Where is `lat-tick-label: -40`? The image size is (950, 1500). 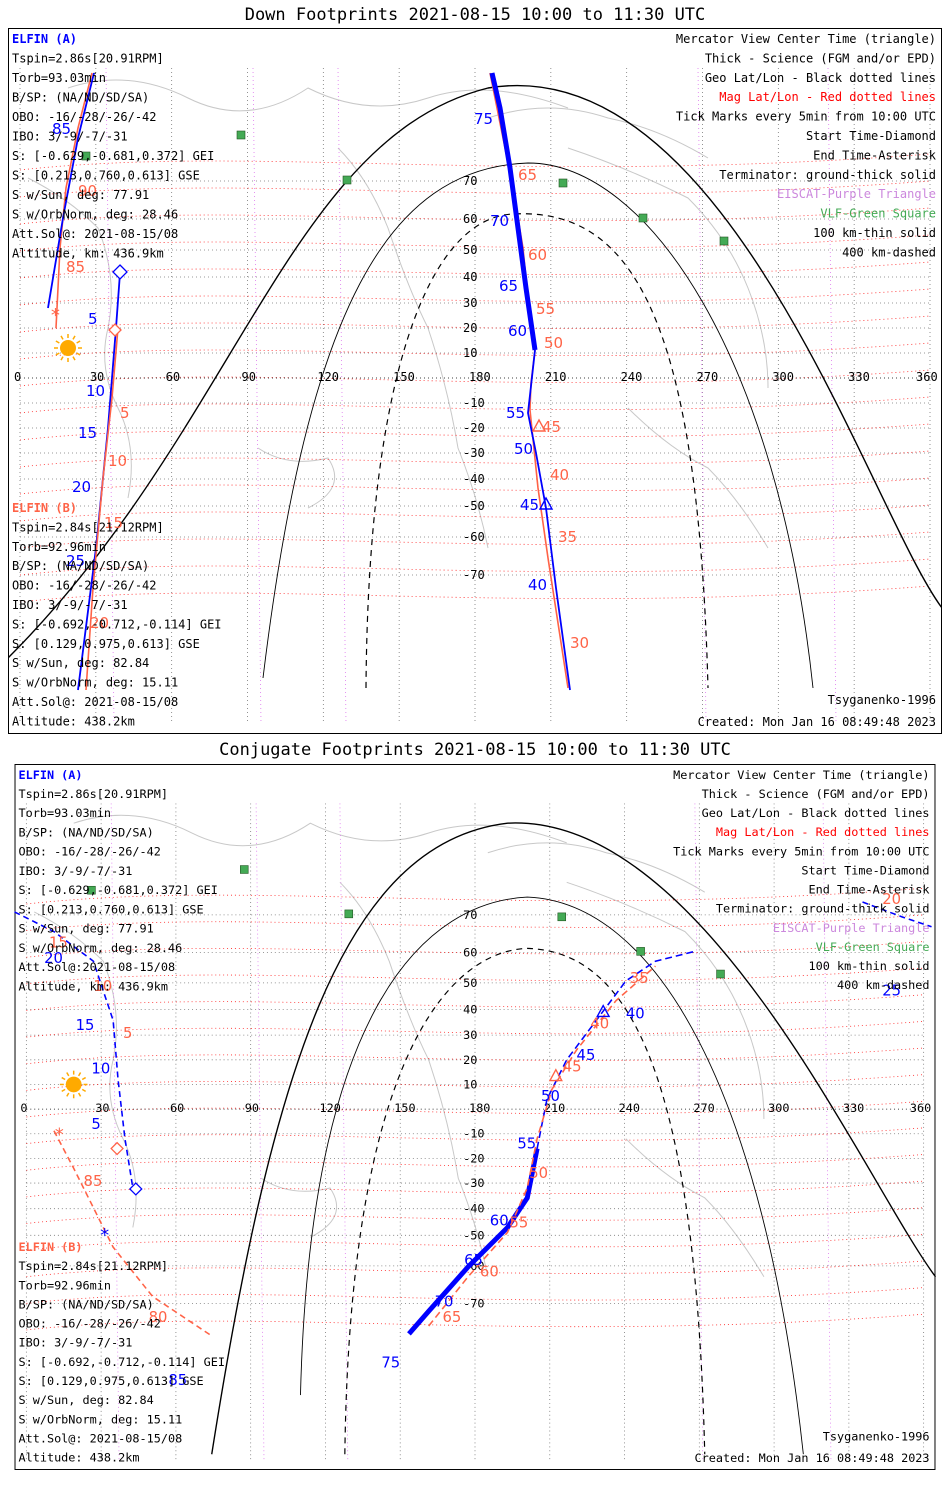
lat-tick-label: -40 is located at coordinates (473, 1209).